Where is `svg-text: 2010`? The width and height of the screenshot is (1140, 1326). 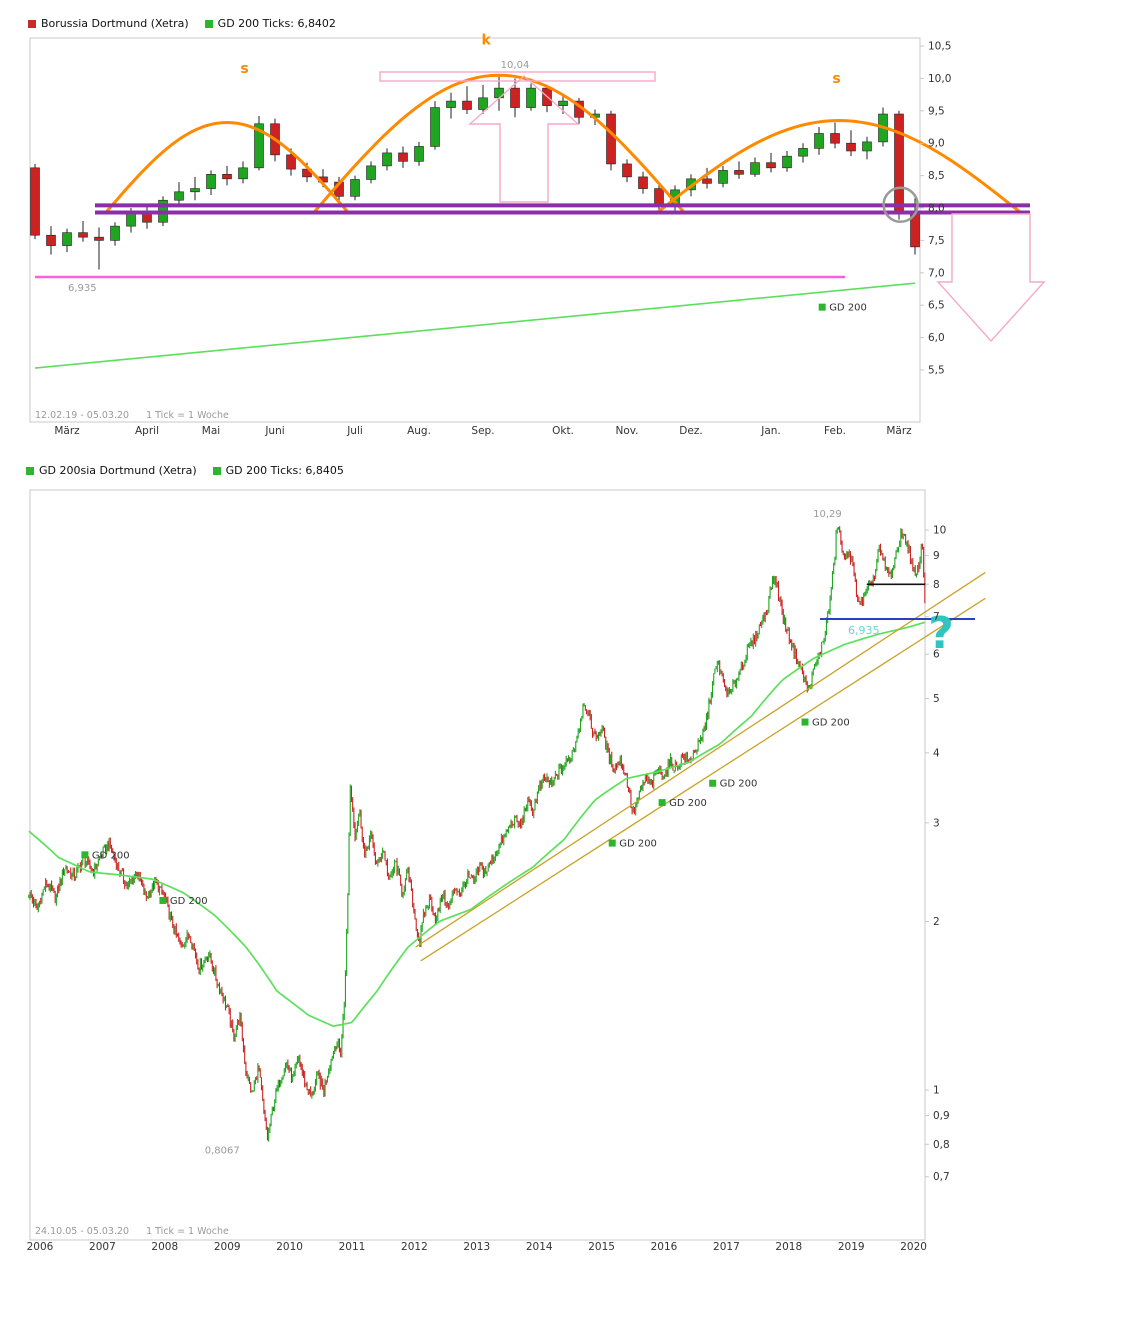 svg-text: 2010 is located at coordinates (289, 1247).